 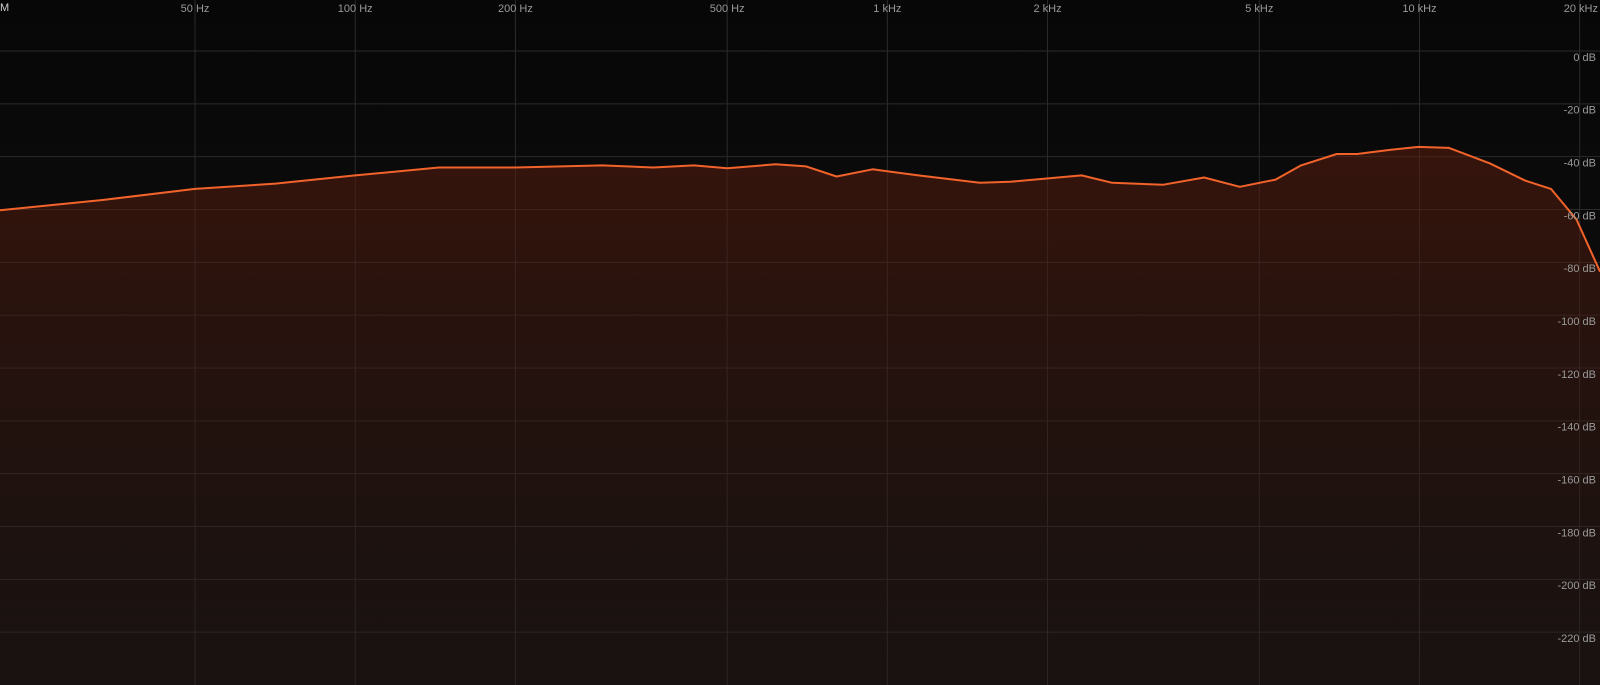 I want to click on x-tick-label: 5 kHz, so click(x=1259, y=9).